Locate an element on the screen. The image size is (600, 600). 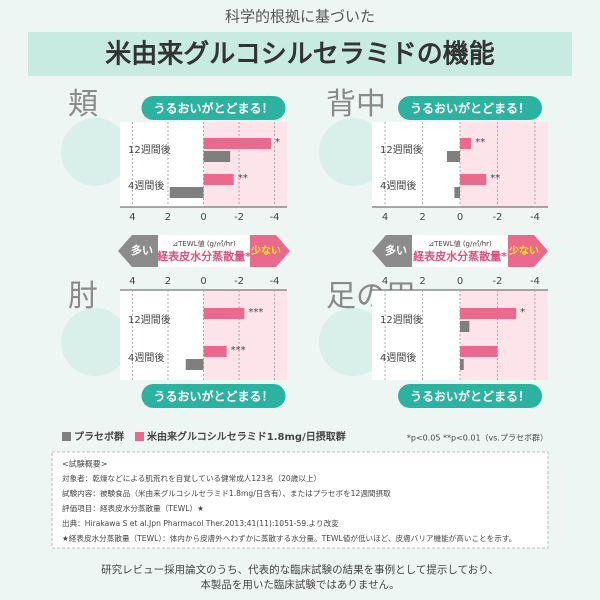
summary-box is located at coordinates (300, 500).